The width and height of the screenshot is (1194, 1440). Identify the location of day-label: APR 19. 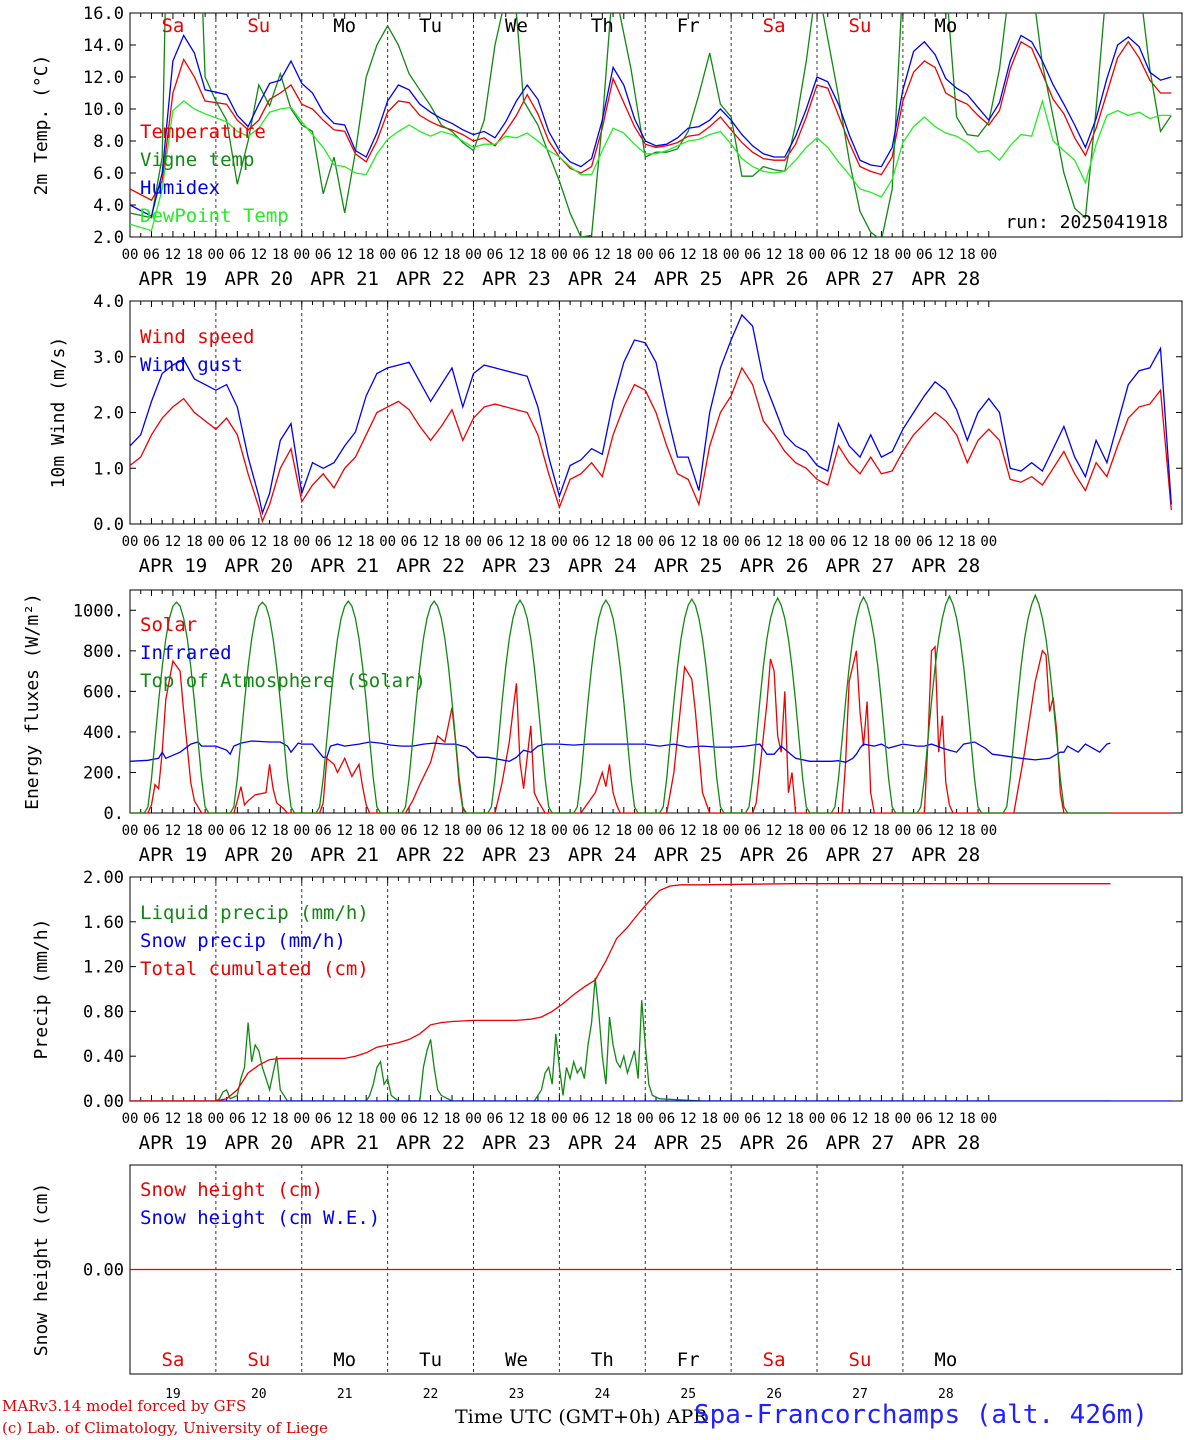
(173, 1143).